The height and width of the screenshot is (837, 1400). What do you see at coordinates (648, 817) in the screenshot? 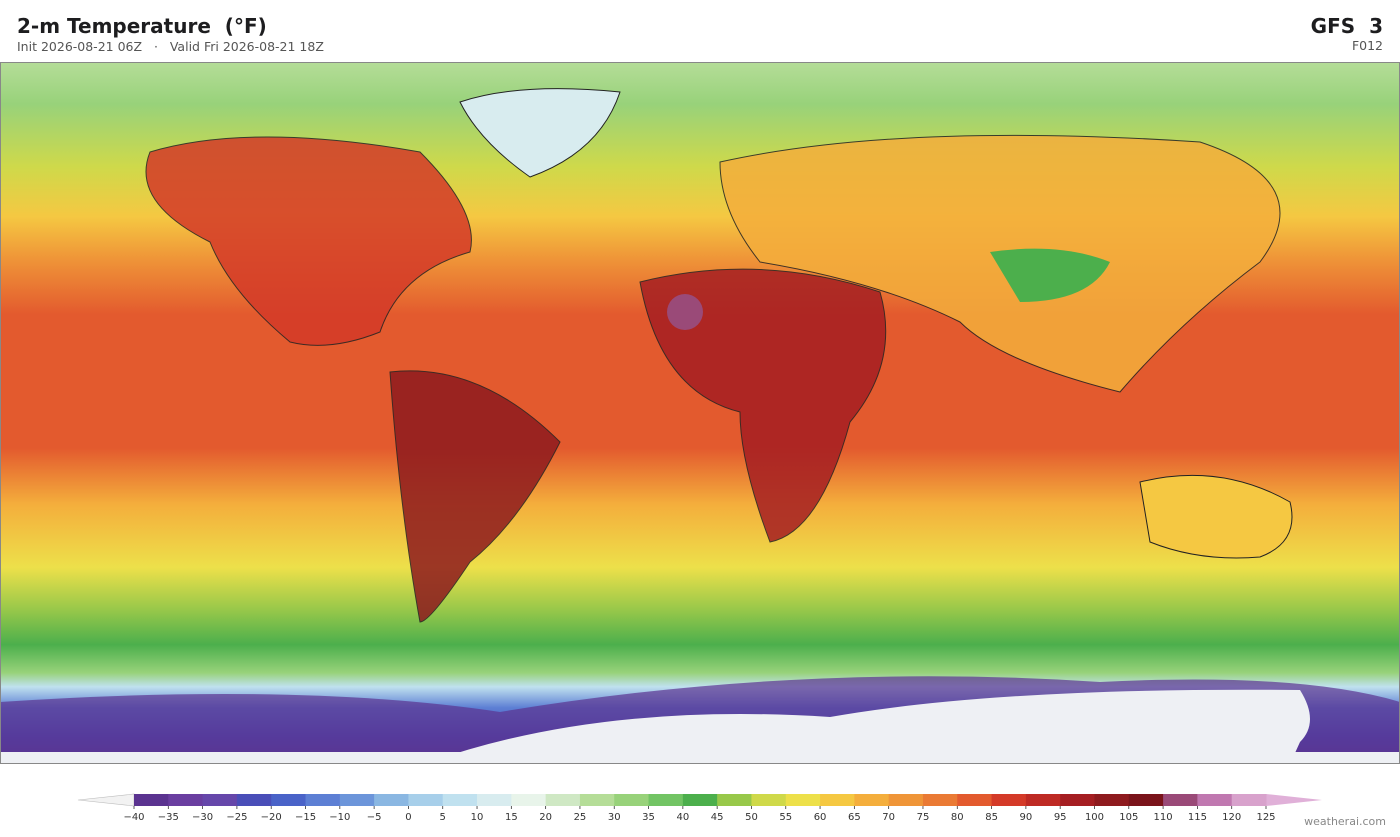
I see `colorbar-tick-label: 35` at bounding box center [648, 817].